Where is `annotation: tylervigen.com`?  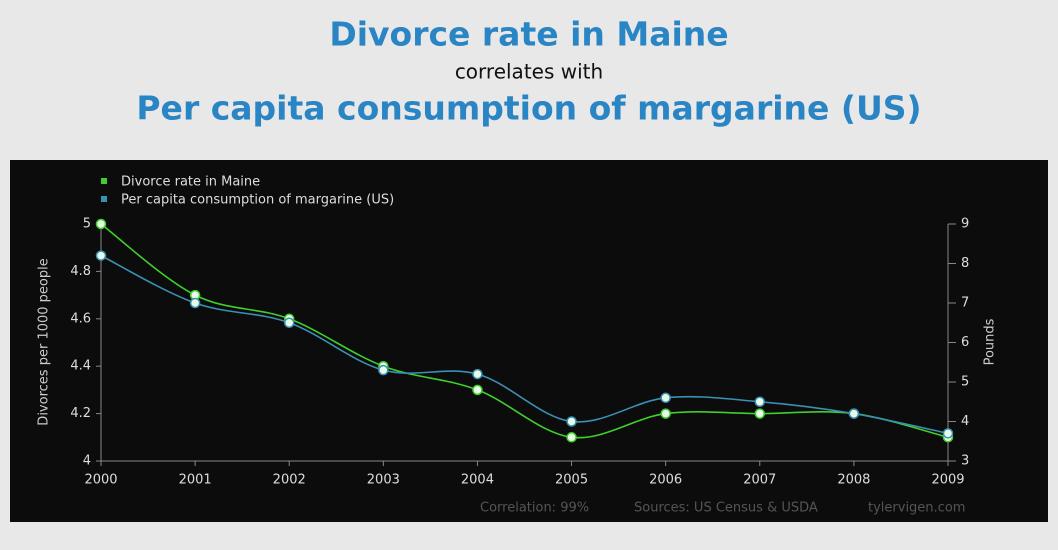 annotation: tylervigen.com is located at coordinates (916, 508).